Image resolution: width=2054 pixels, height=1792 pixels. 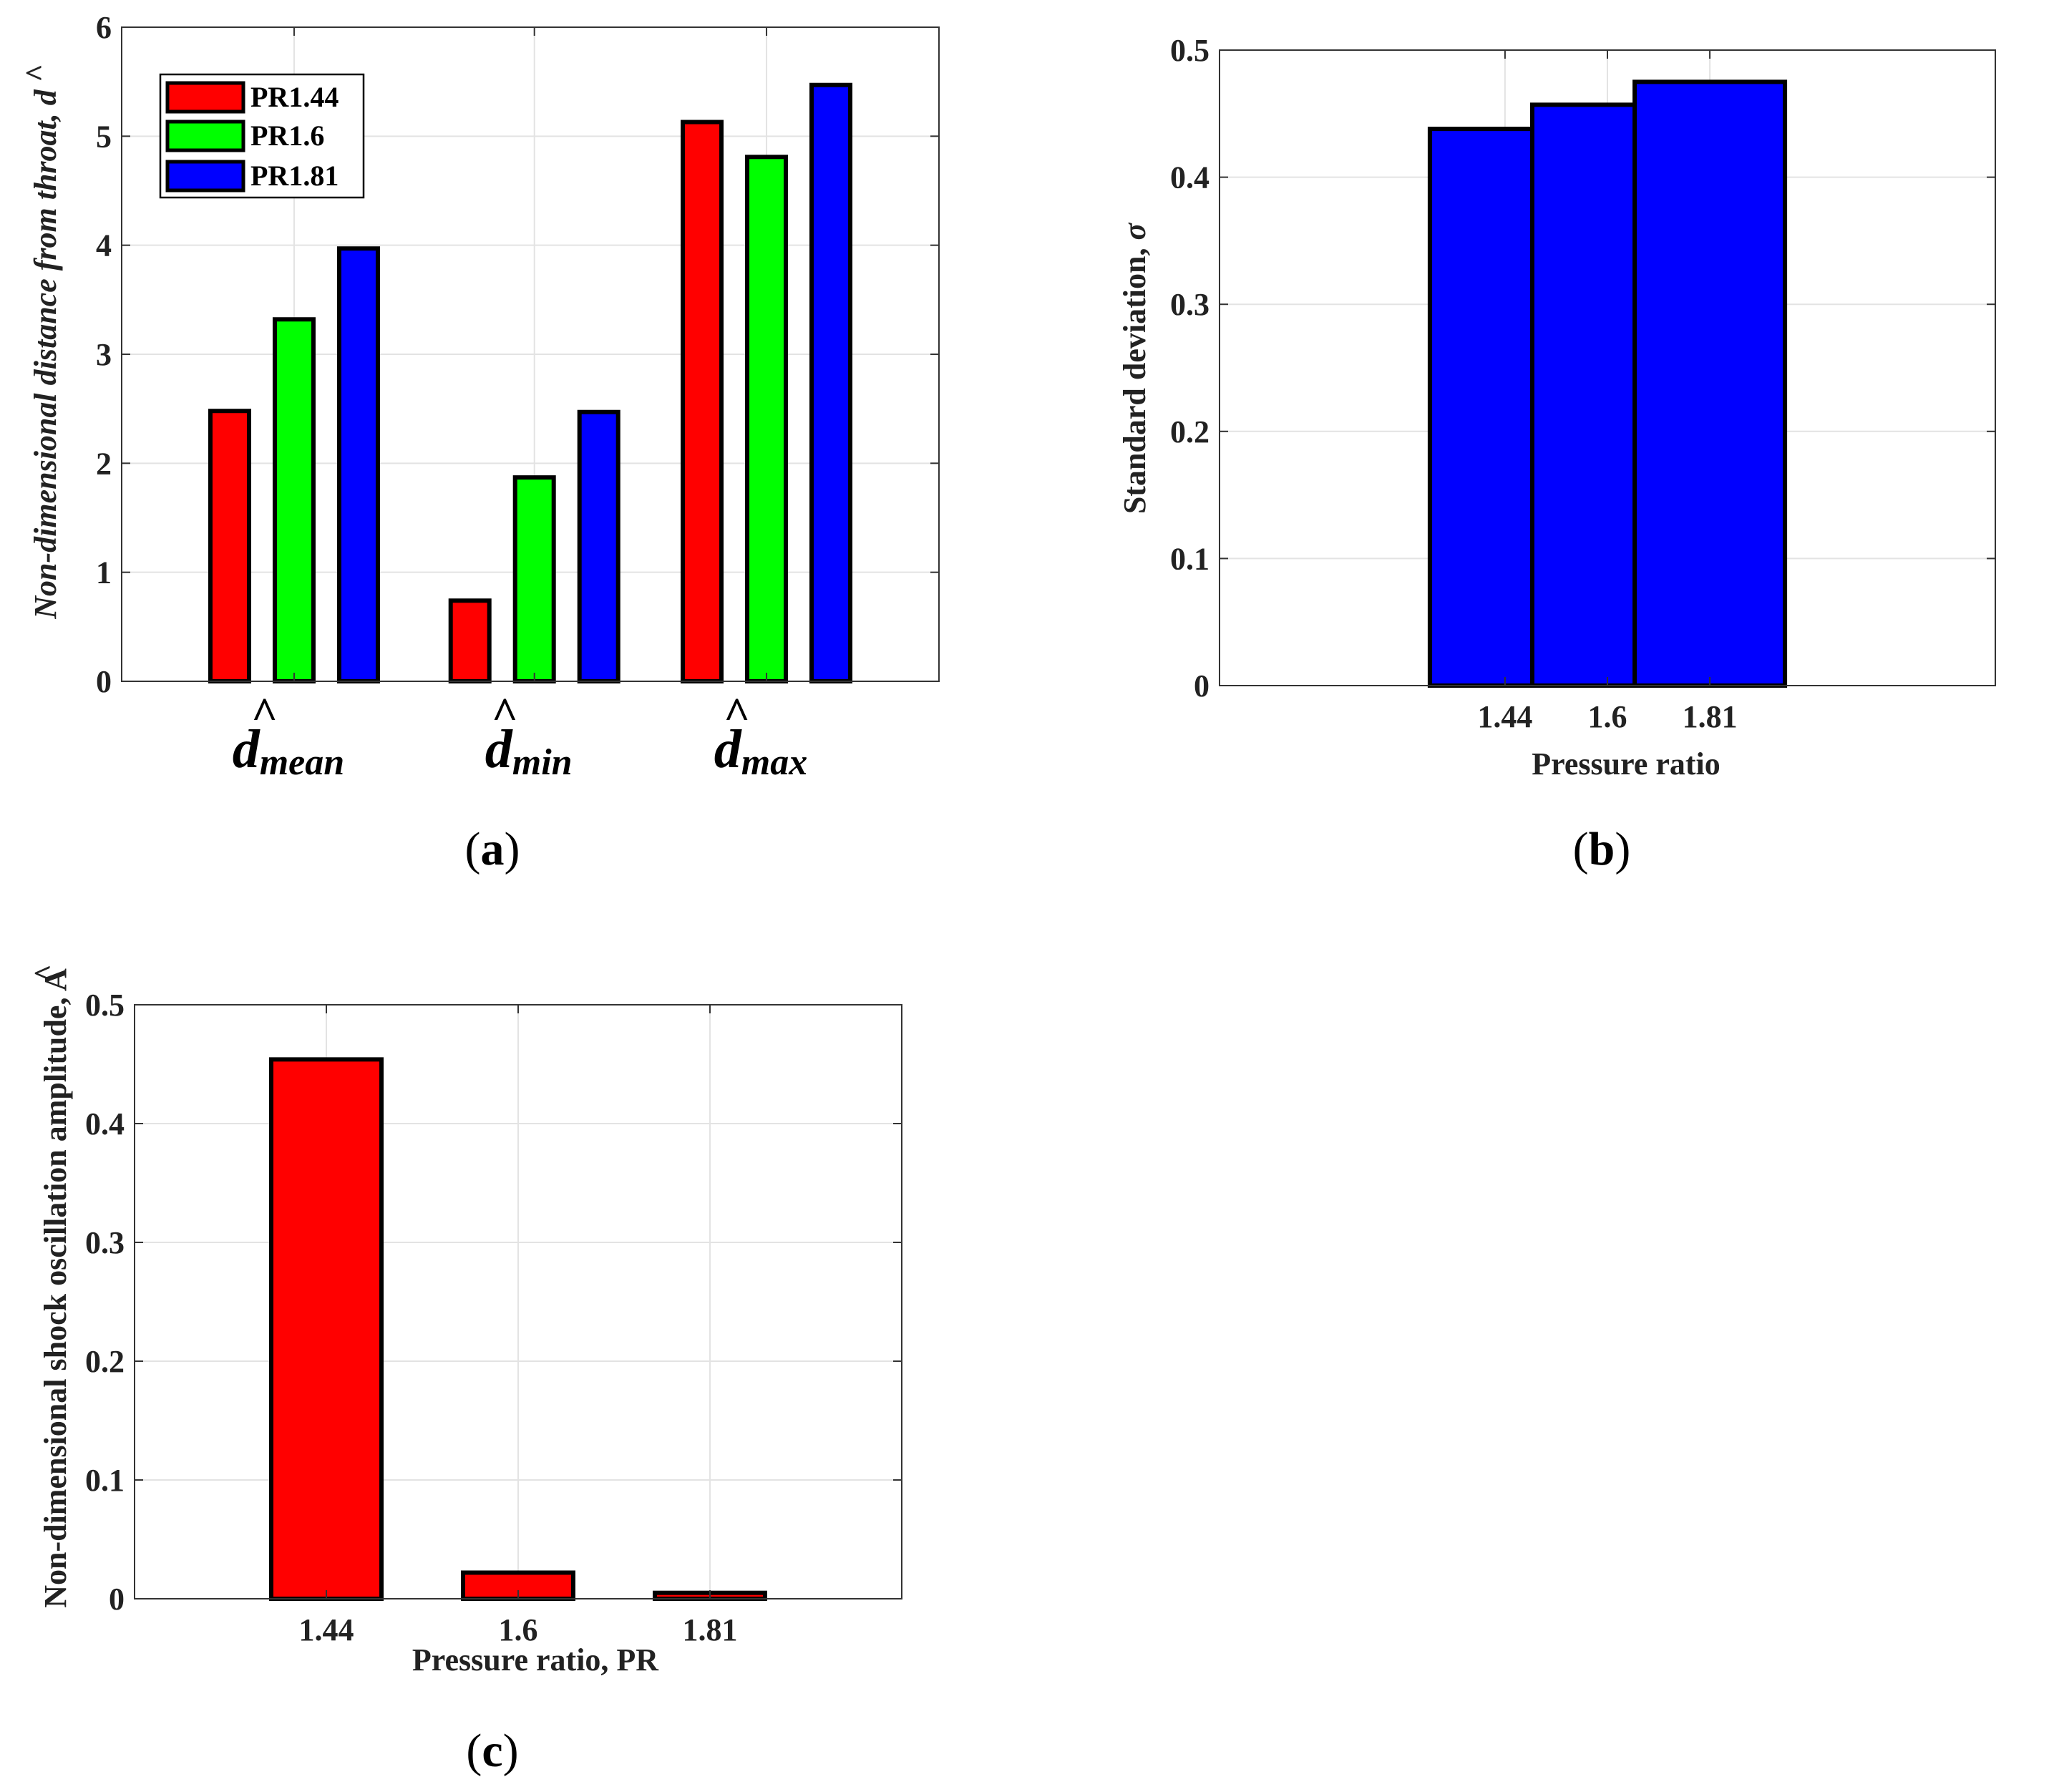 I want to click on panel-b-x-tick-label: 1.44, so click(x=1504, y=716).